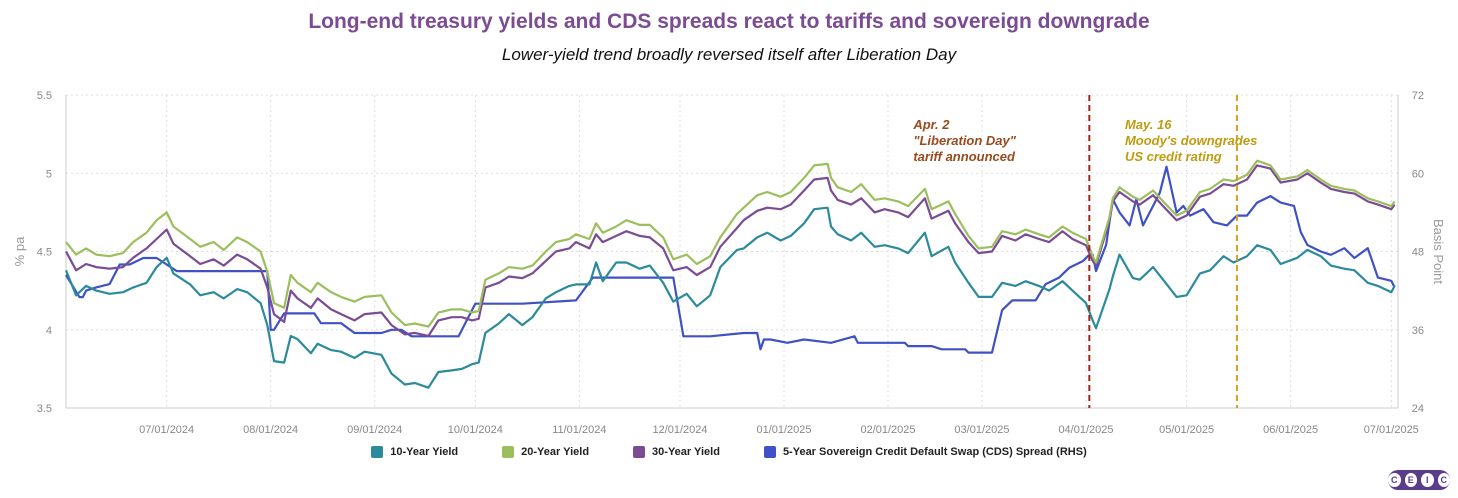 The height and width of the screenshot is (498, 1458). I want to click on legend-item-30-year-yield: 30-Year Yield, so click(676, 452).